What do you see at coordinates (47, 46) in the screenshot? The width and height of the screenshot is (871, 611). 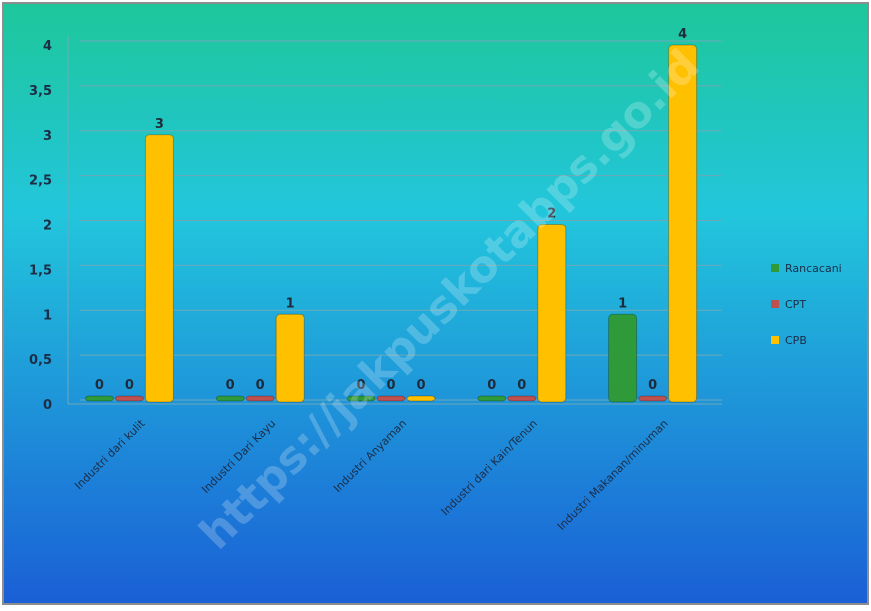 I see `y-tick-label: 4` at bounding box center [47, 46].